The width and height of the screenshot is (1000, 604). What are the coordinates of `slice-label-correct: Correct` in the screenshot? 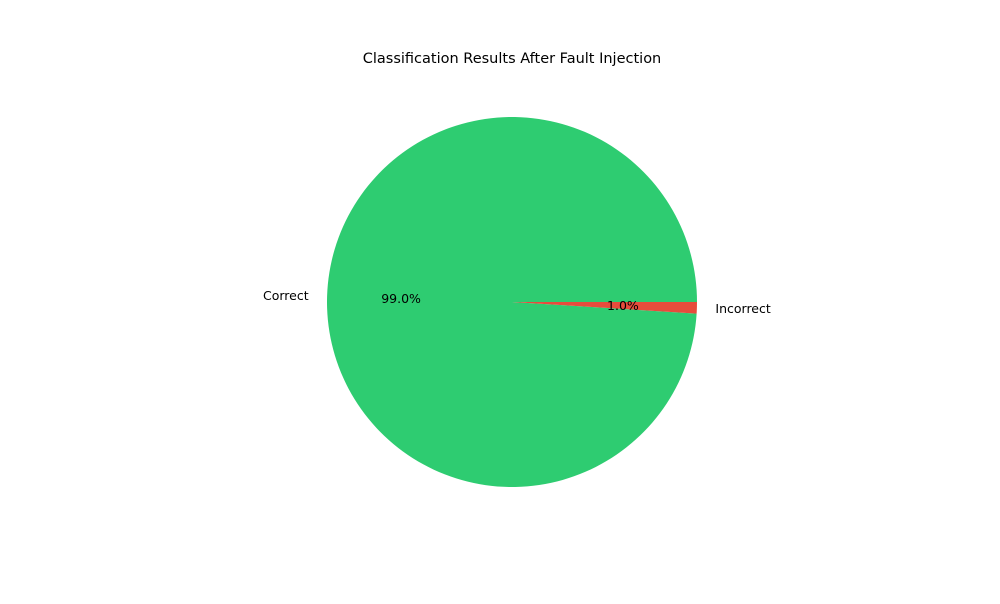 It's located at (286, 295).